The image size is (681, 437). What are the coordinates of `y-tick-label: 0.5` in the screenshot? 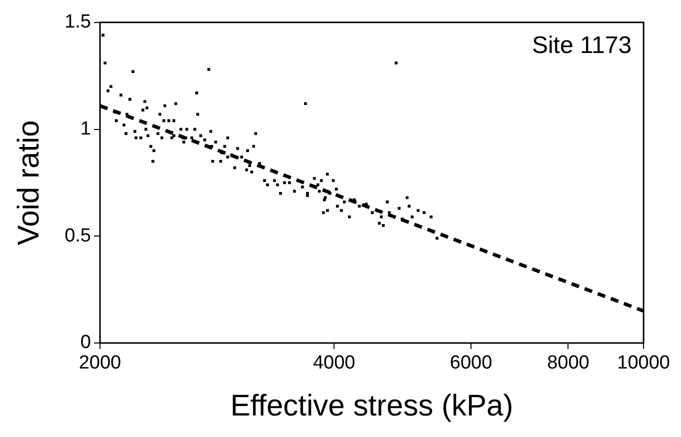 It's located at (77, 235).